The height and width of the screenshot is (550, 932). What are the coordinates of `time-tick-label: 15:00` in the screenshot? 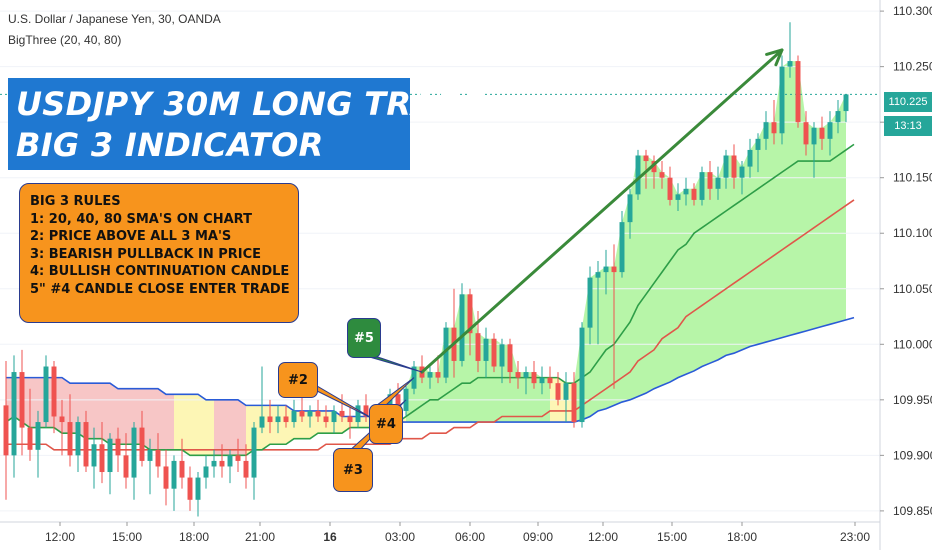 It's located at (127, 537).